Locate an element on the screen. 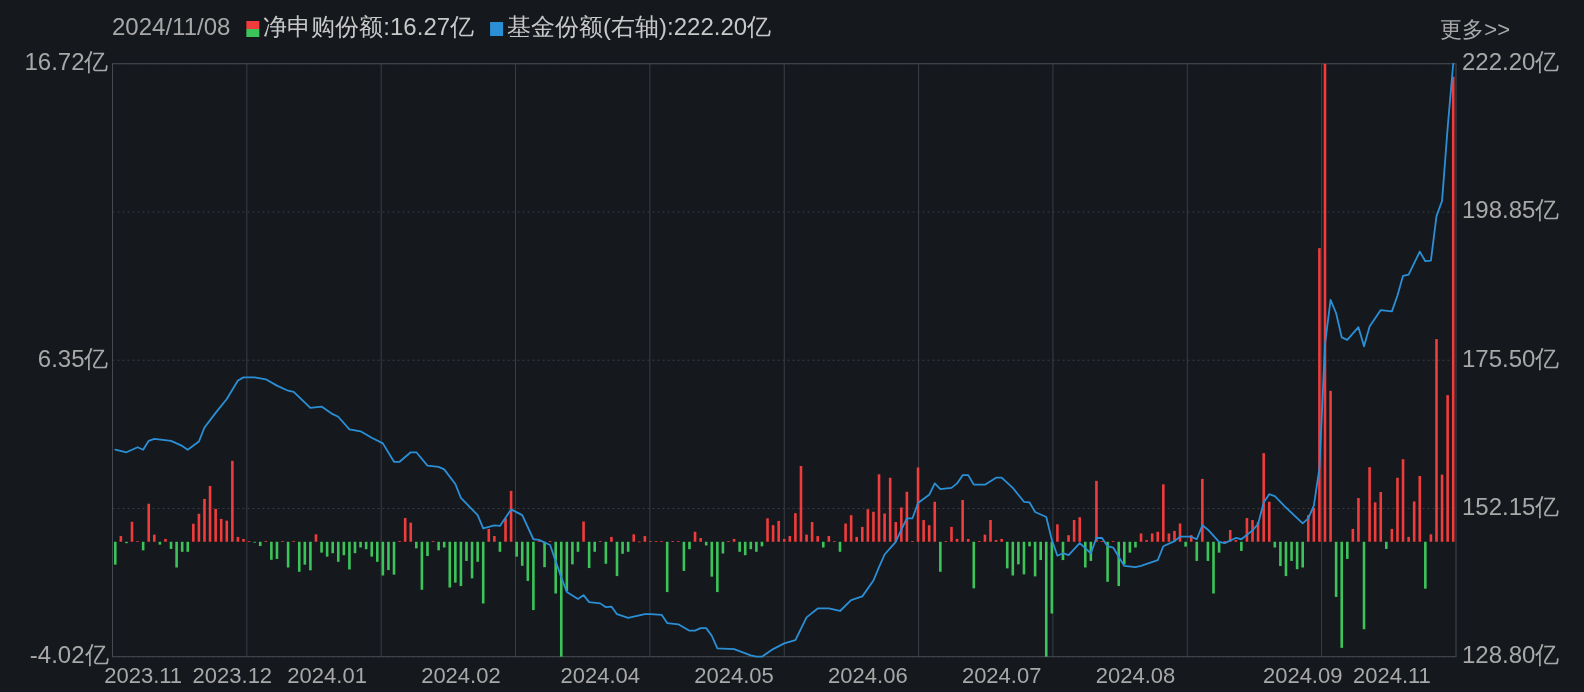  y2-tick-label: 198.85亿 is located at coordinates (1511, 210).